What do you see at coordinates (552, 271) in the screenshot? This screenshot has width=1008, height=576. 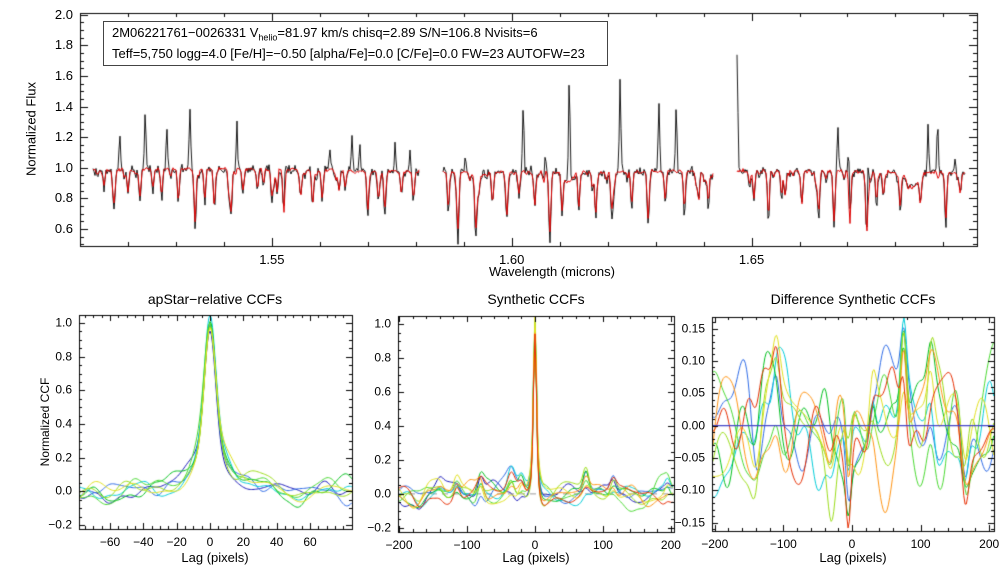 I see `wavelength-x-axis-title: Wavelength (microns)` at bounding box center [552, 271].